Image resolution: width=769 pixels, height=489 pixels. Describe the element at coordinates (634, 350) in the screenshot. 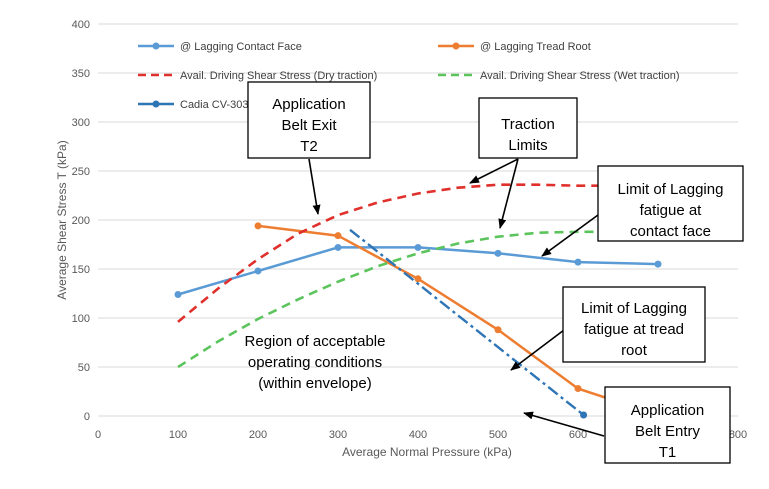

I see `callout-text-limit-tread-2: root` at that location.